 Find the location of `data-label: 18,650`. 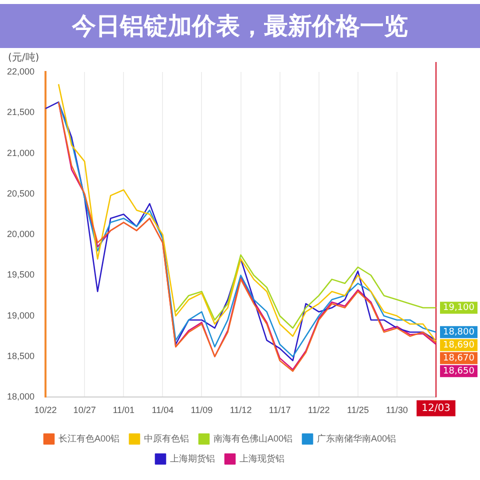

data-label: 18,650 is located at coordinates (458, 371).